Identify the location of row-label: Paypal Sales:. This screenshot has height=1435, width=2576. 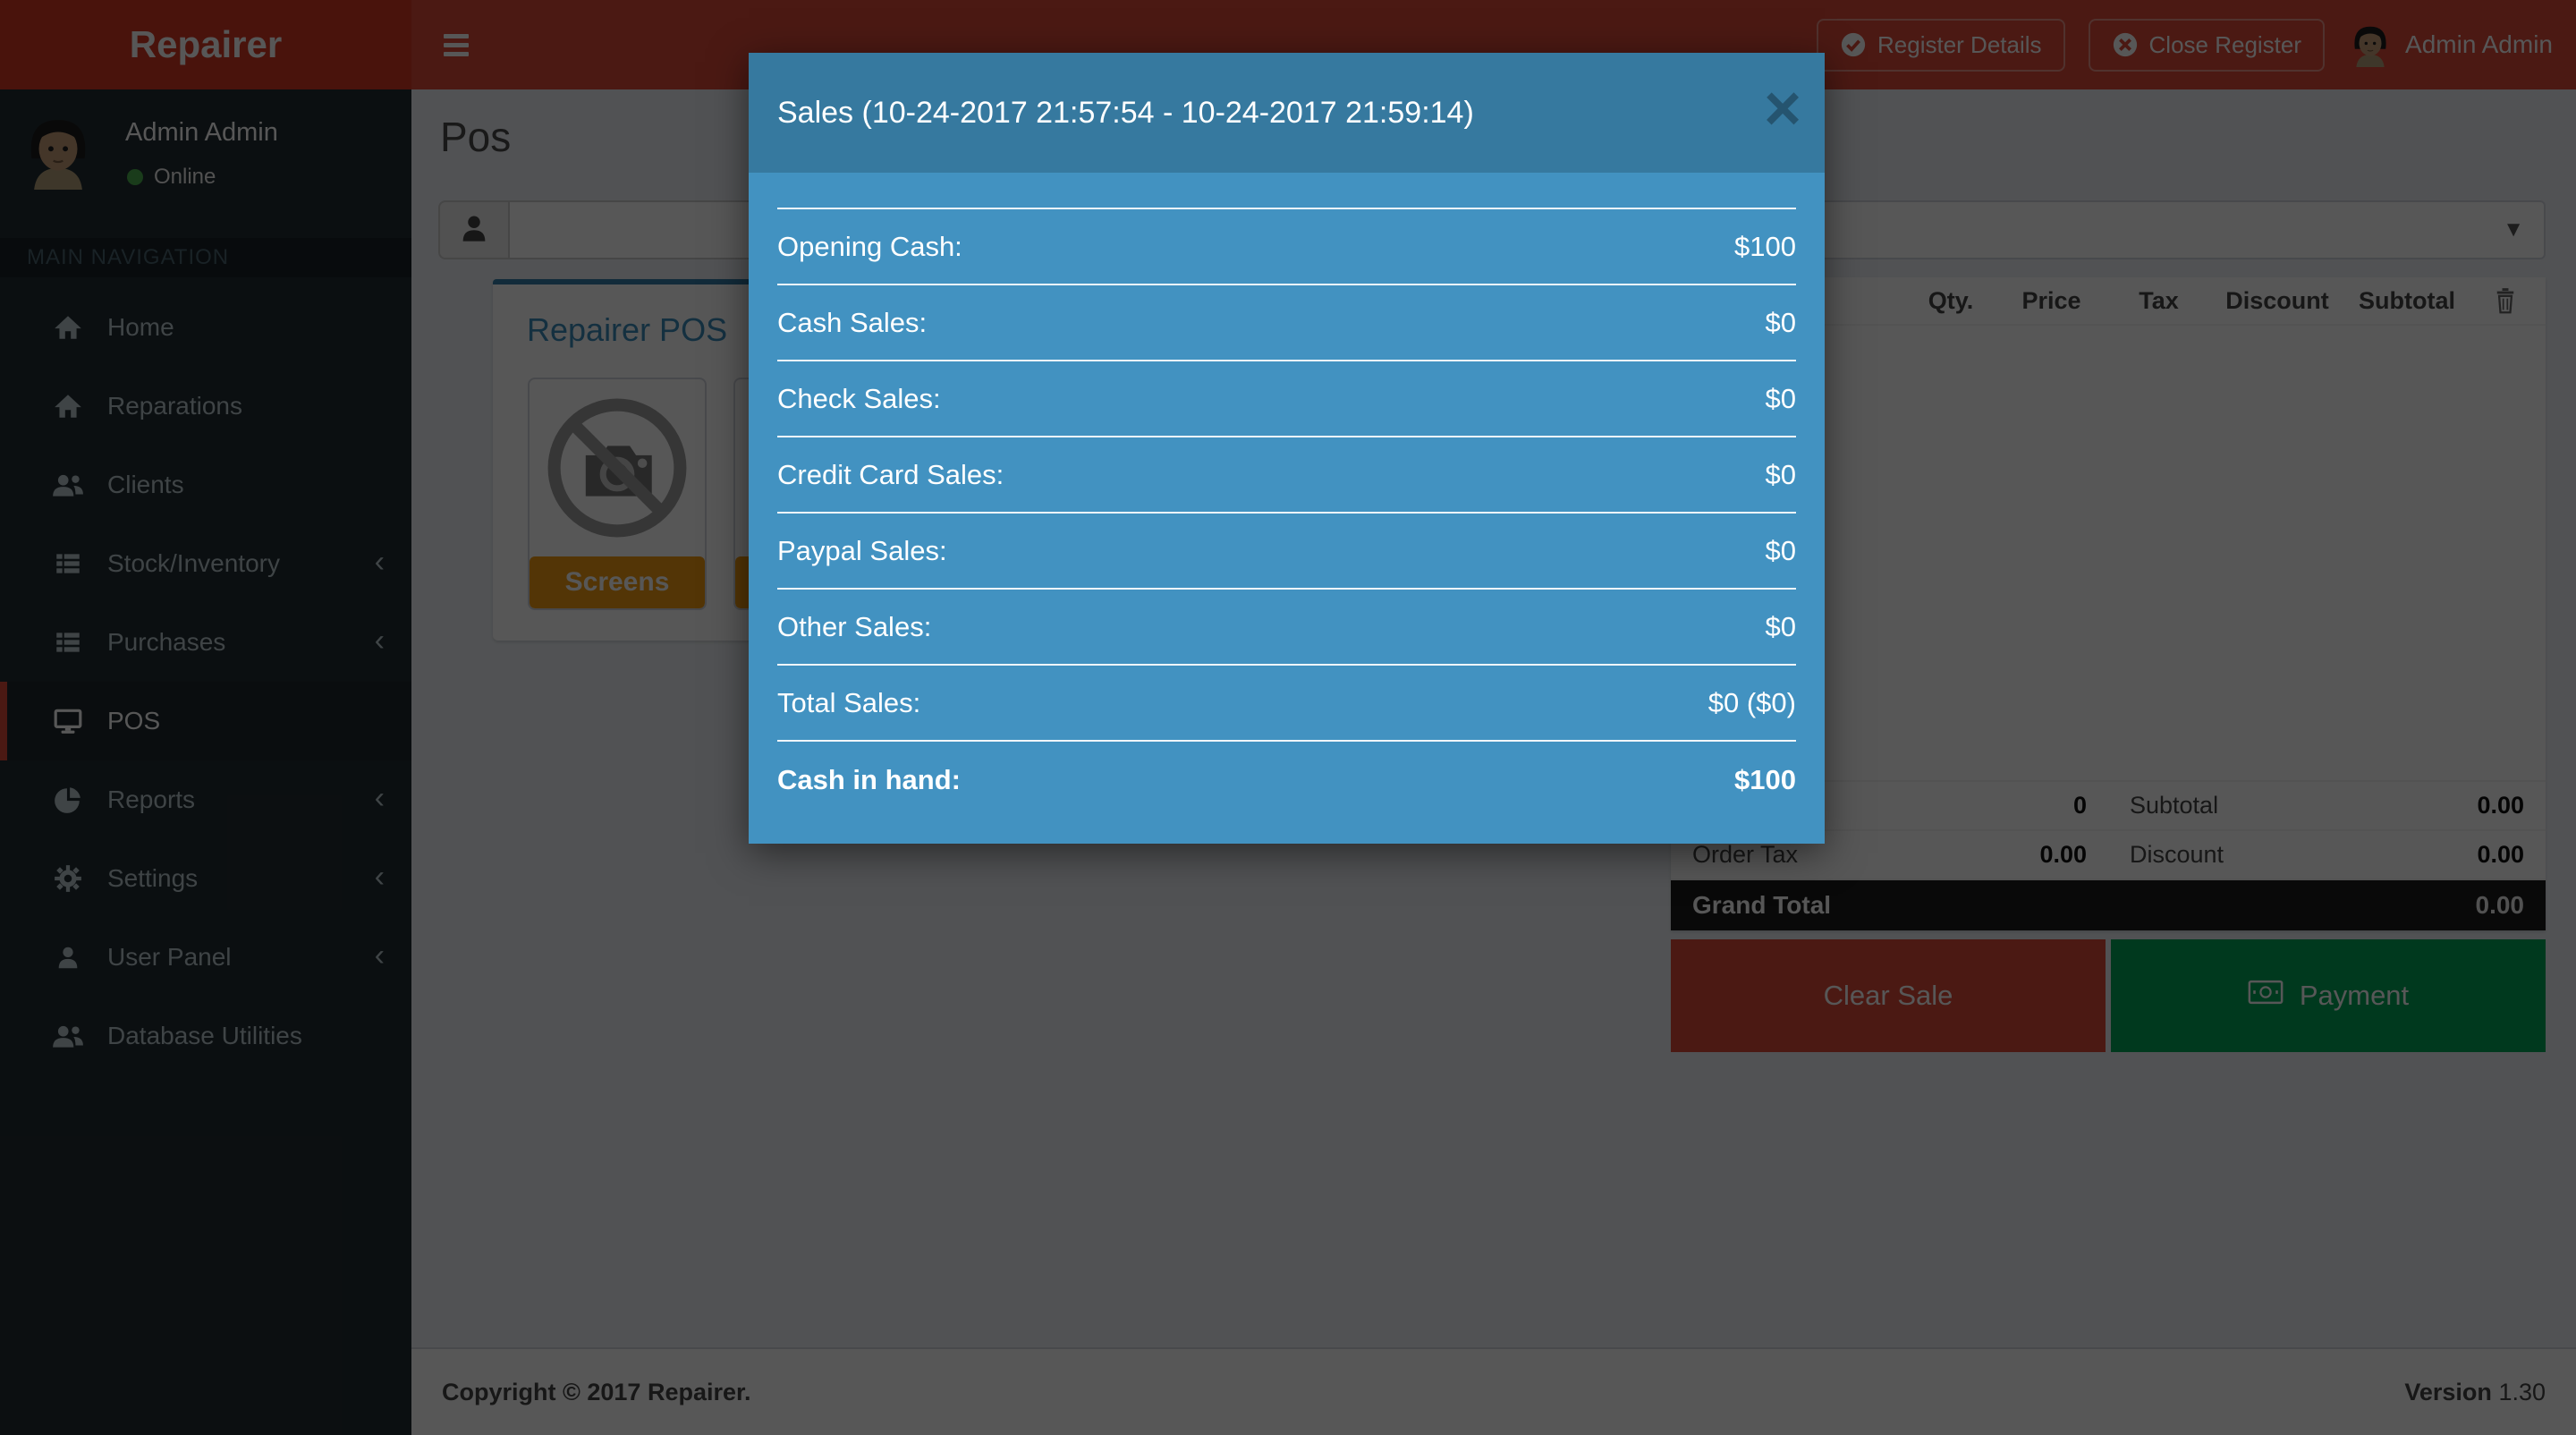
(862, 550).